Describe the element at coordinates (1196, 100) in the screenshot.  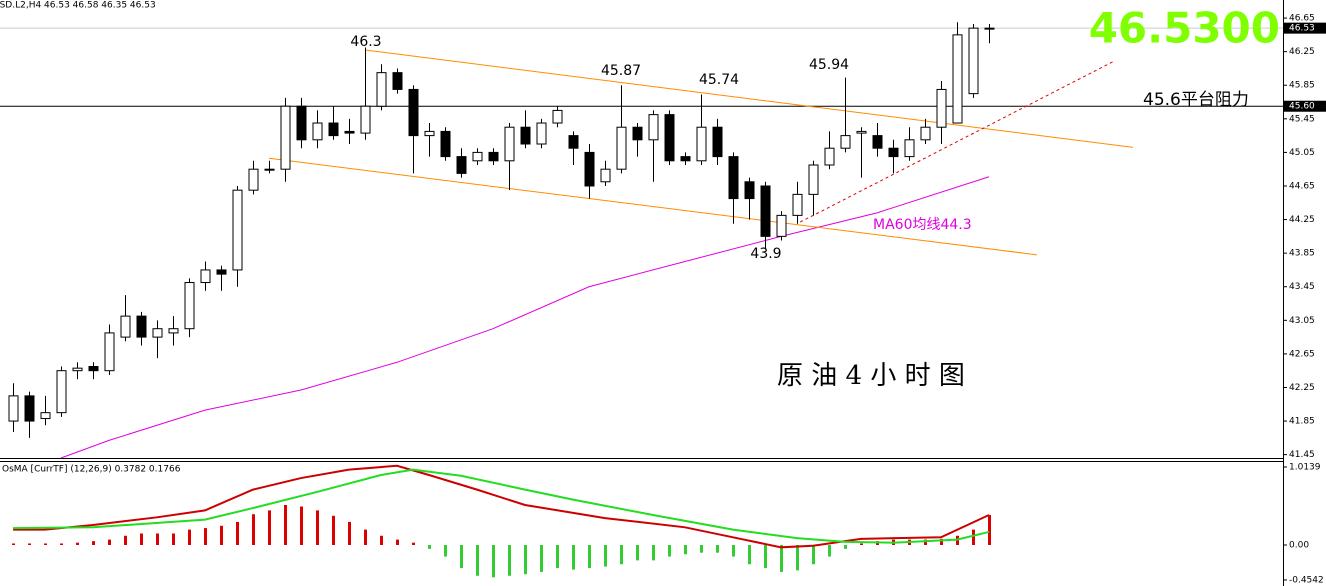
I see `annotation: 45.6平台阻力` at that location.